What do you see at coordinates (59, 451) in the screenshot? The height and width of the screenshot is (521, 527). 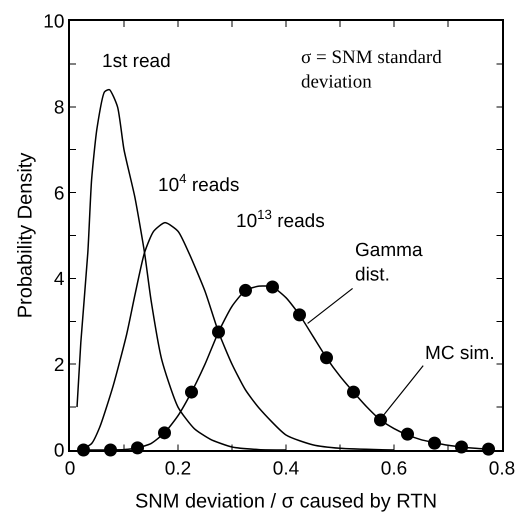 I see `y-tick-label: 0` at bounding box center [59, 451].